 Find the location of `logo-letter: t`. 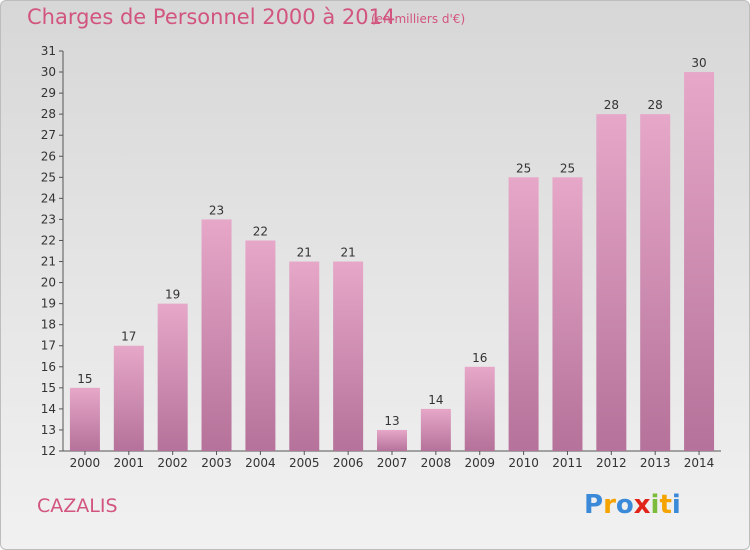

logo-letter: t is located at coordinates (665, 505).